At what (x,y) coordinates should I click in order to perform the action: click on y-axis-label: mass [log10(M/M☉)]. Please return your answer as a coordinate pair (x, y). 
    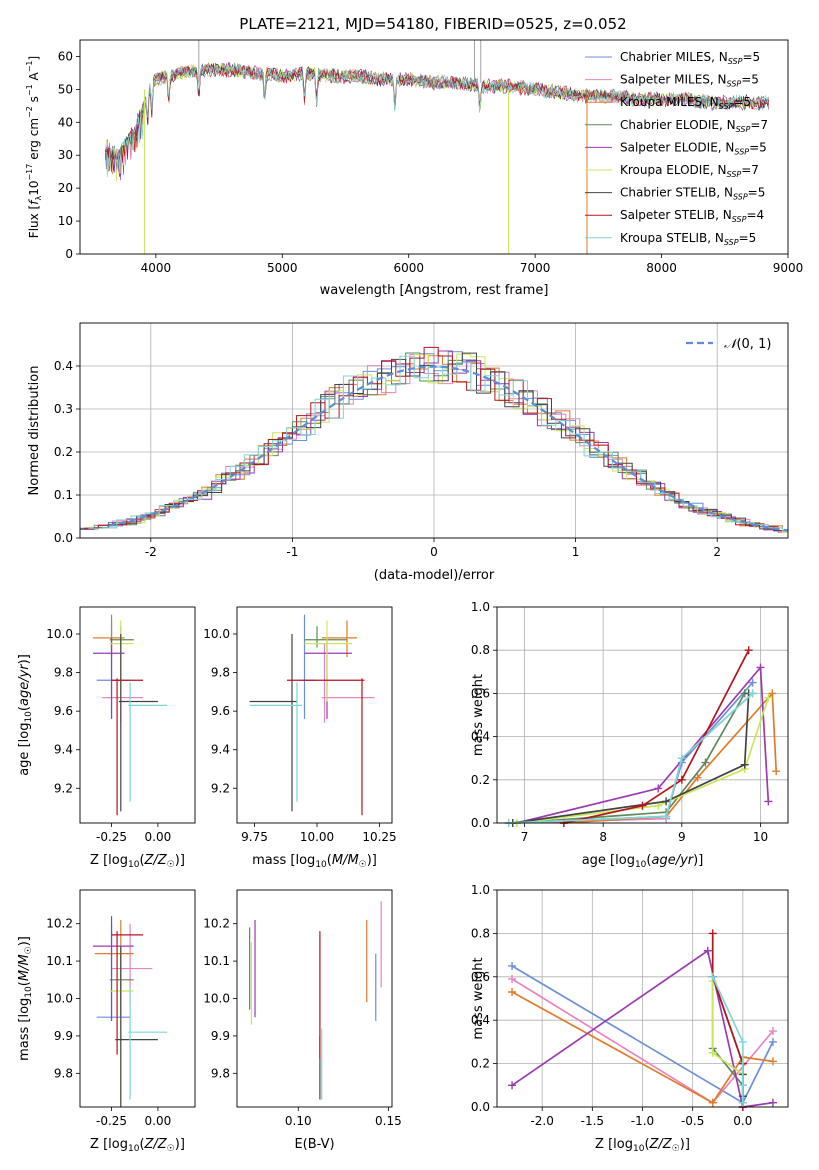
    Looking at the image, I should click on (25, 998).